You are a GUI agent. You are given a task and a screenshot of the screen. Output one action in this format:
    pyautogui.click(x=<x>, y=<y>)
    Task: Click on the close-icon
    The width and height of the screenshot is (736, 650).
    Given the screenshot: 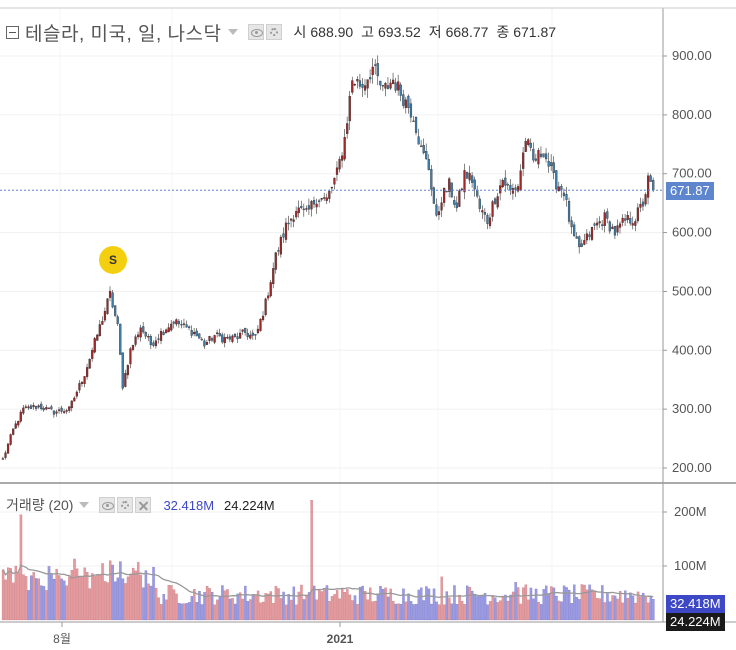 What is the action you would take?
    pyautogui.click(x=143, y=505)
    